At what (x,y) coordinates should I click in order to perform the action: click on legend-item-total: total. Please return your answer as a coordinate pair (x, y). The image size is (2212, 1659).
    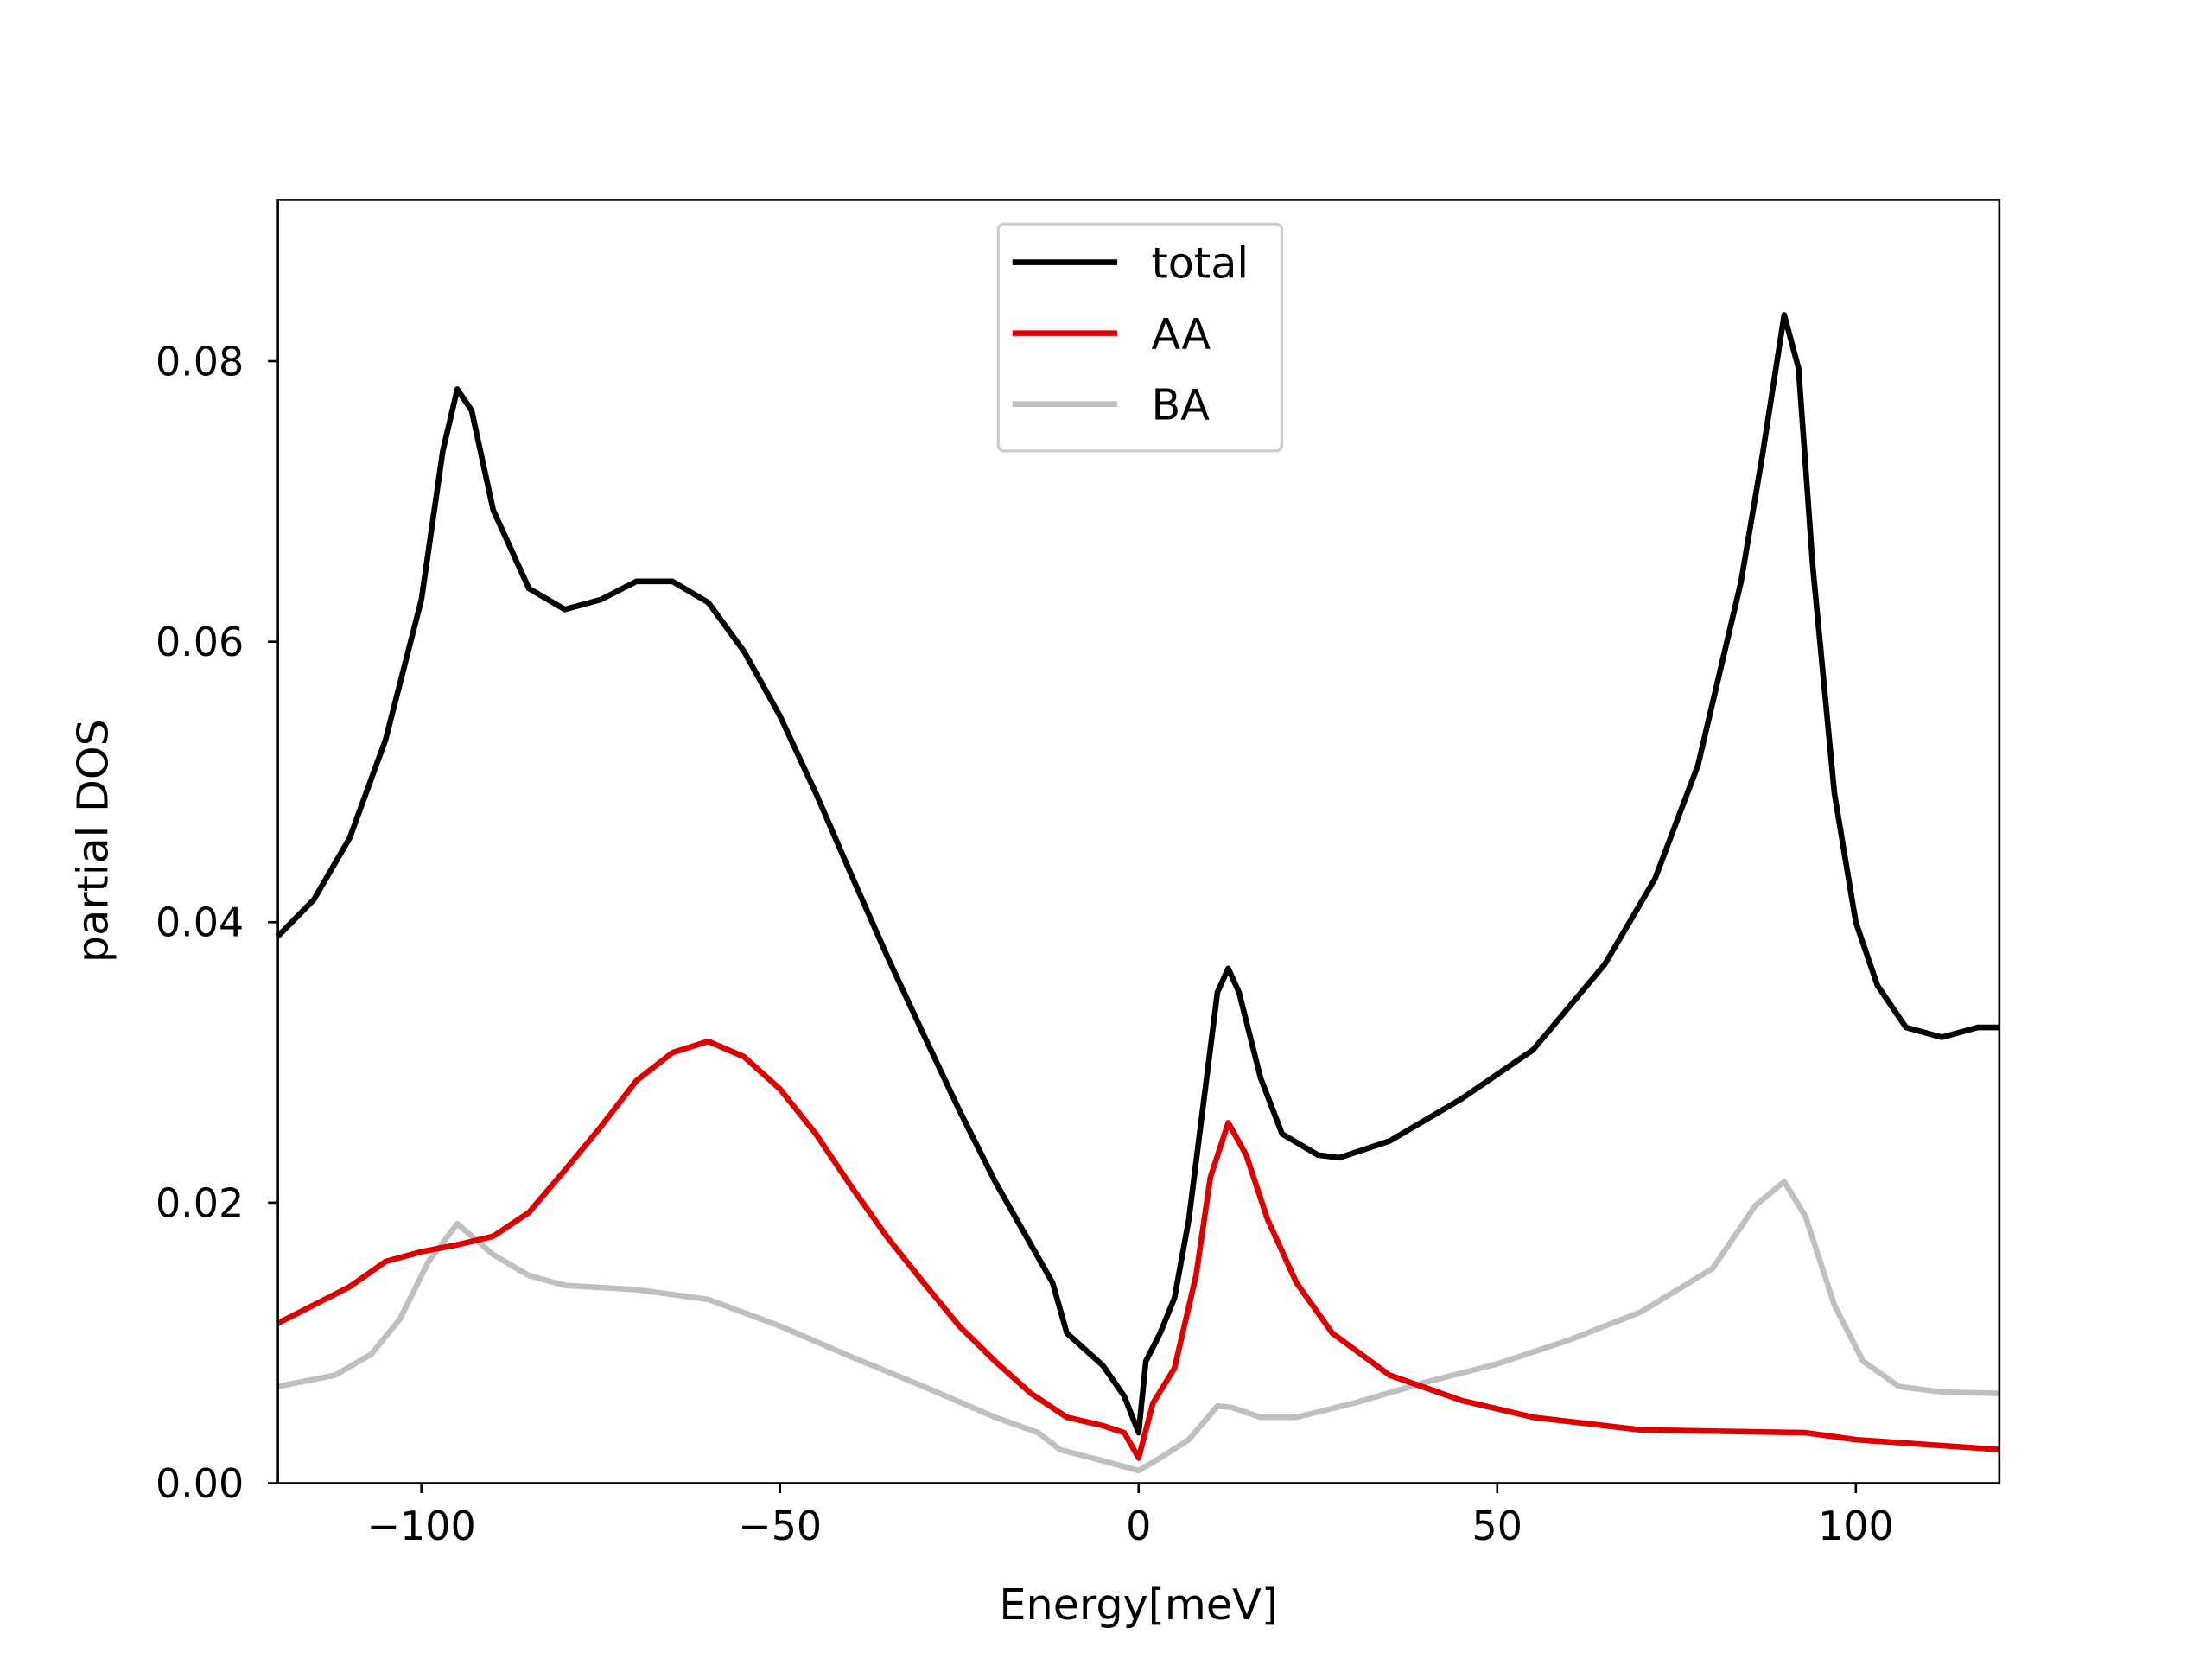
    Looking at the image, I should click on (1130, 263).